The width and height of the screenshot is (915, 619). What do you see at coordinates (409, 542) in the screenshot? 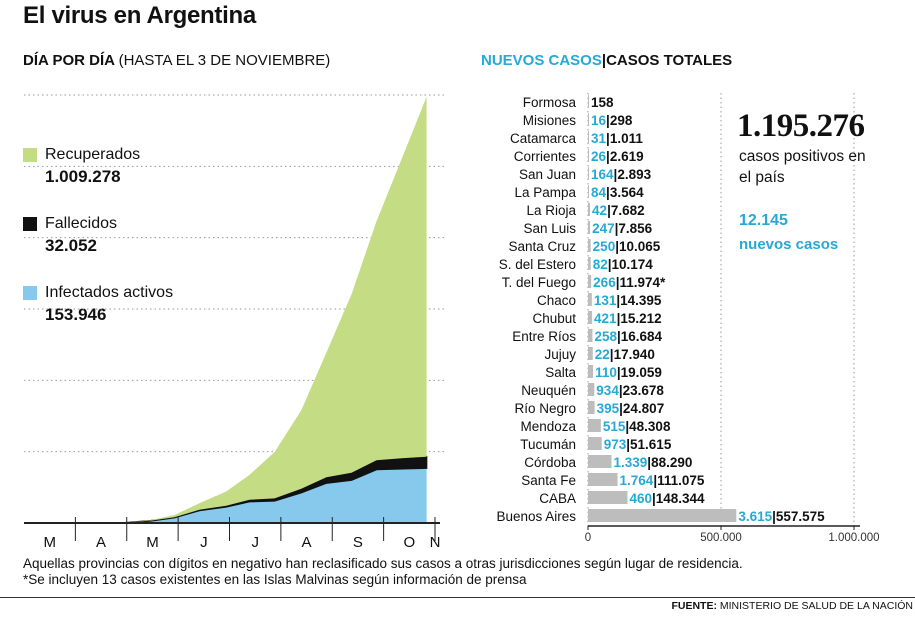
I see `area-month-label: O` at bounding box center [409, 542].